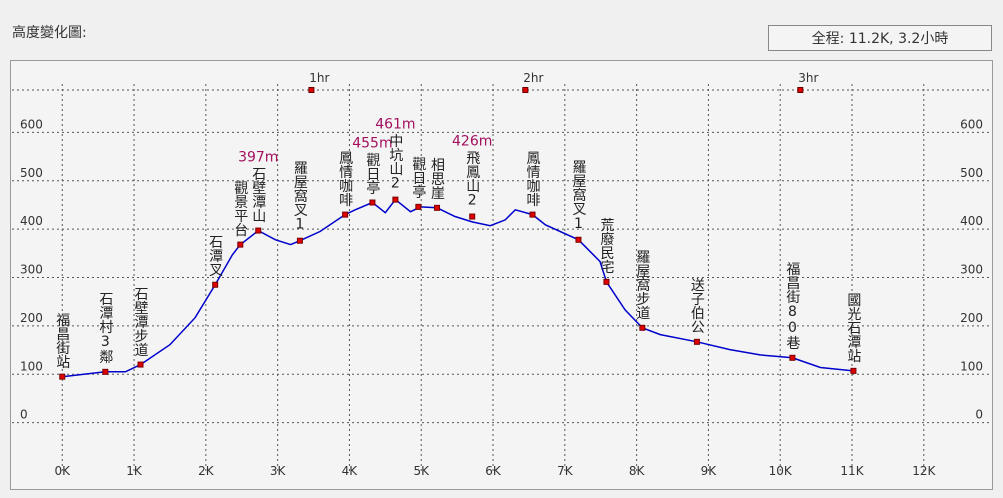 The height and width of the screenshot is (498, 1003). What do you see at coordinates (924, 471) in the screenshot?
I see `x-tick-label: 12K` at bounding box center [924, 471].